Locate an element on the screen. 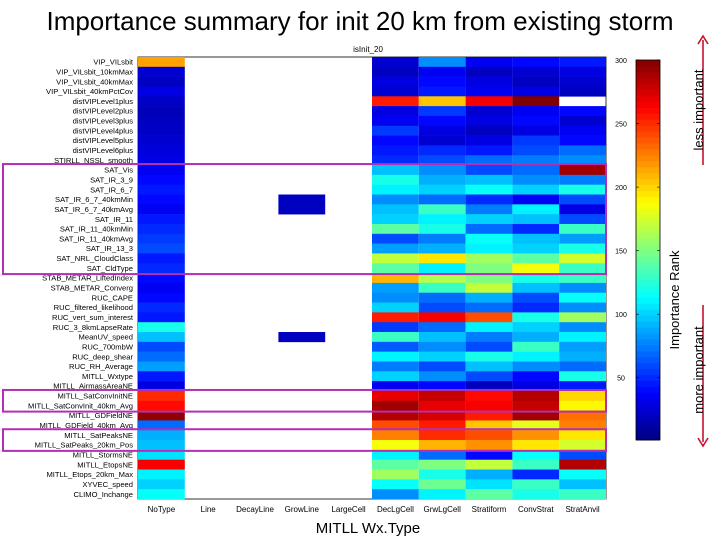 Image resolution: width=720 pixels, height=540 pixels. row-label: STAB_METAR_LiftedIndex is located at coordinates (87, 278).